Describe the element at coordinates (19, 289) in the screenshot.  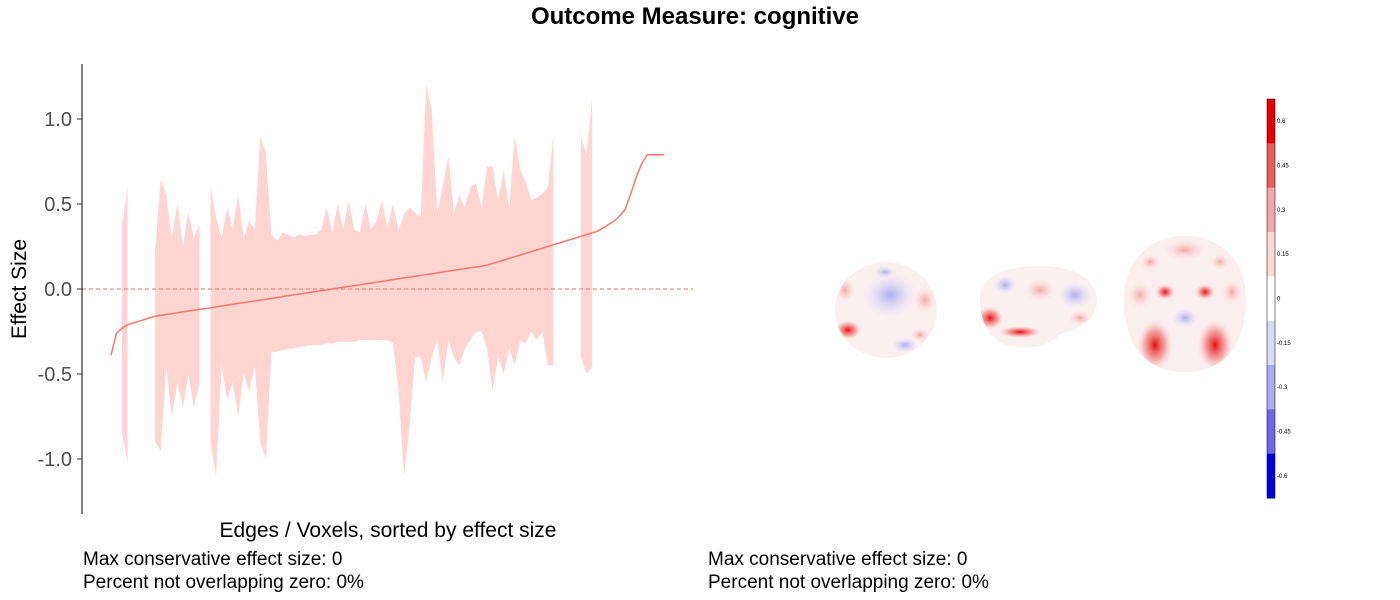
I see `y-axis-label: Effect Size` at that location.